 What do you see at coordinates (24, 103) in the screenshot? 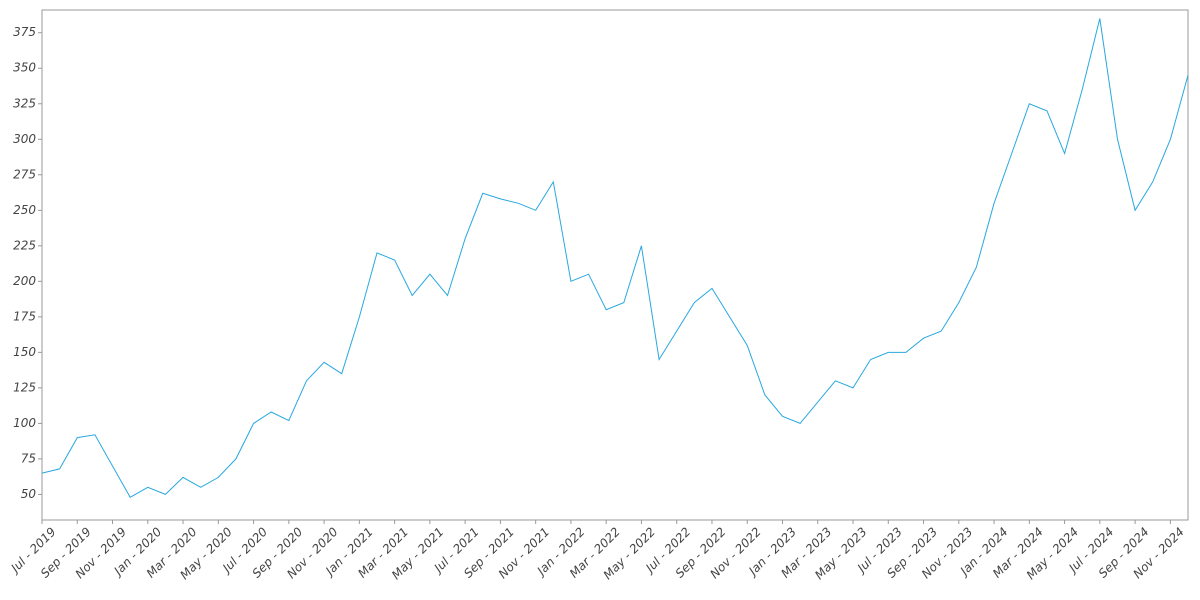
I see `y-tick-label: 325` at bounding box center [24, 103].